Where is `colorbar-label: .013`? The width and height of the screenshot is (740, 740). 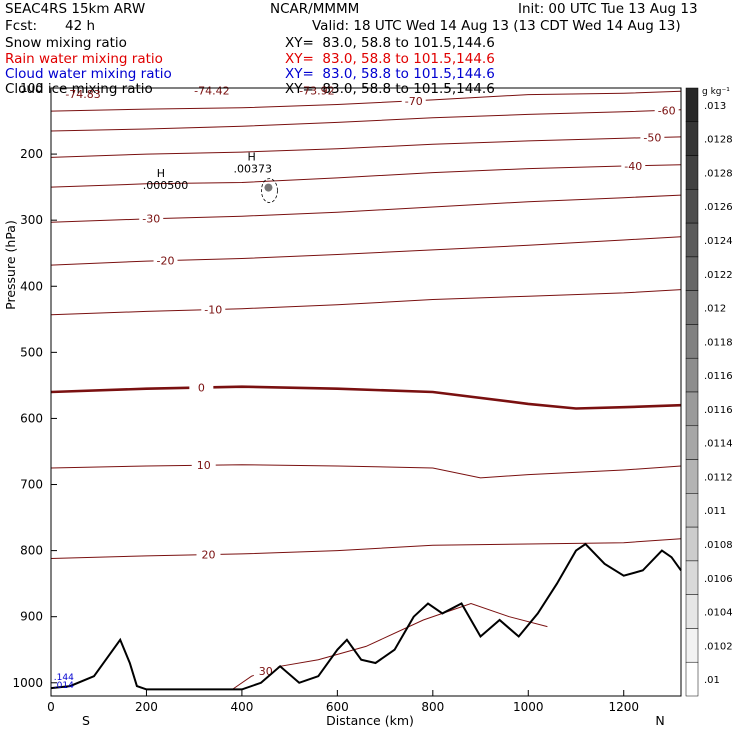 colorbar-label: .013 is located at coordinates (715, 106).